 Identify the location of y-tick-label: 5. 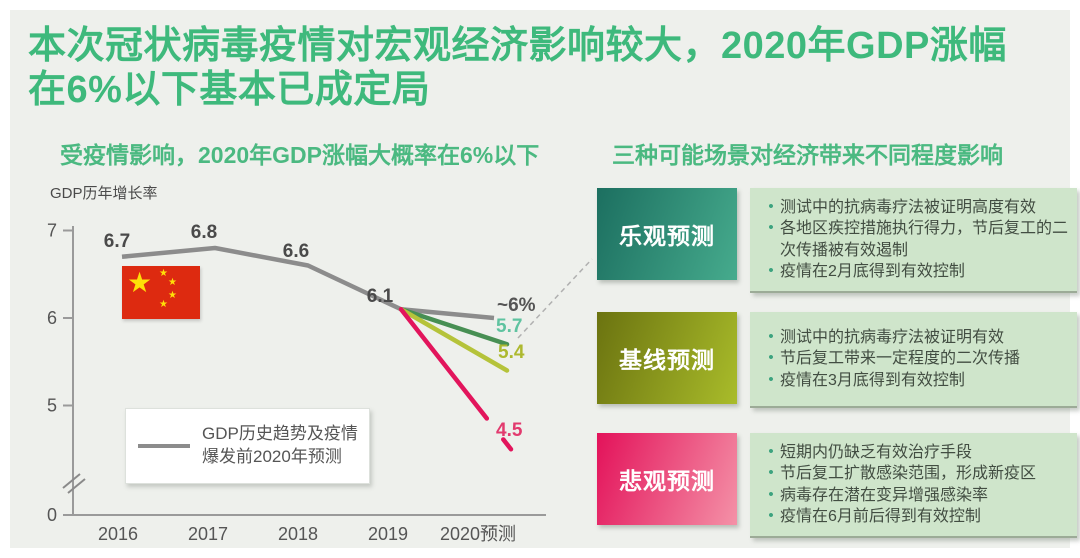
(52, 406).